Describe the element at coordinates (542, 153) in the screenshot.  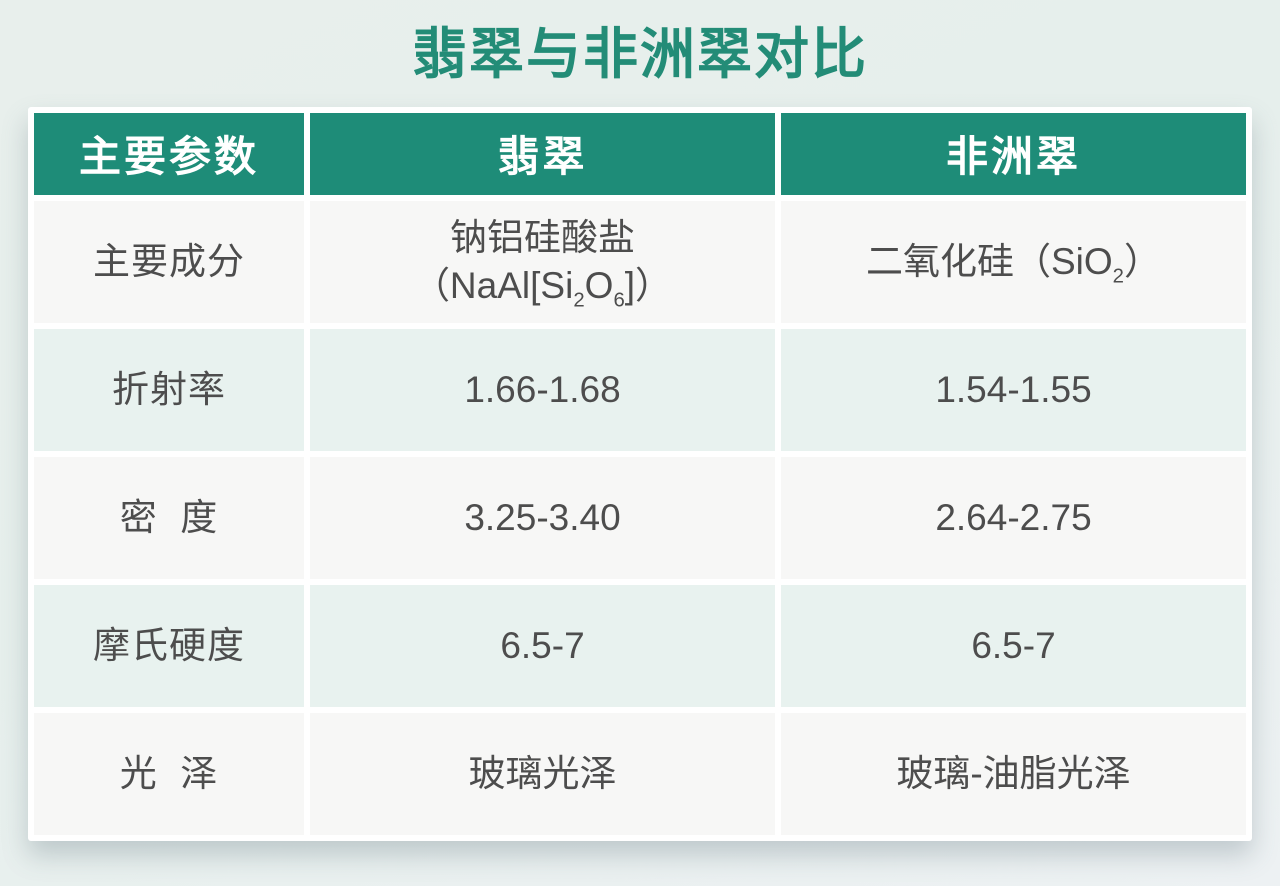
I see `header-jadeite: 翡翠` at that location.